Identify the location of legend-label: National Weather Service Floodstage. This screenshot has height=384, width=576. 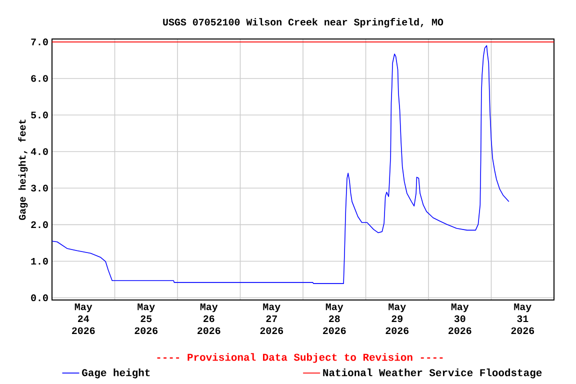
(432, 373).